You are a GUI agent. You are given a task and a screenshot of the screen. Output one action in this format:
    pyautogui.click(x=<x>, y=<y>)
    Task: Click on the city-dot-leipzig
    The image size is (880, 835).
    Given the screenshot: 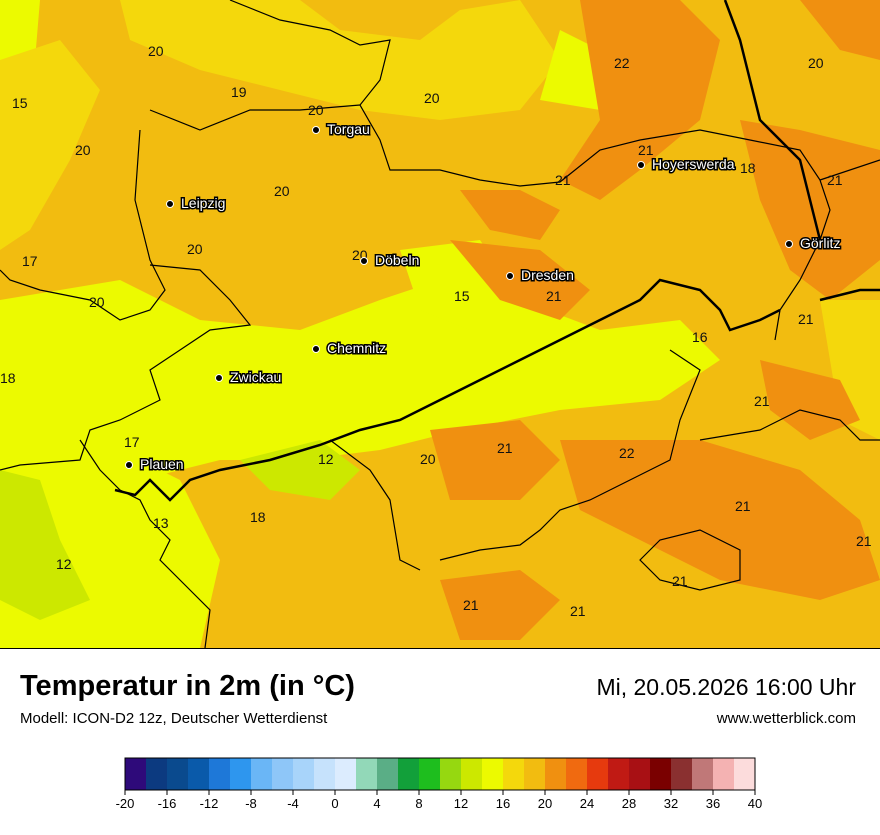 What is the action you would take?
    pyautogui.click(x=170, y=204)
    